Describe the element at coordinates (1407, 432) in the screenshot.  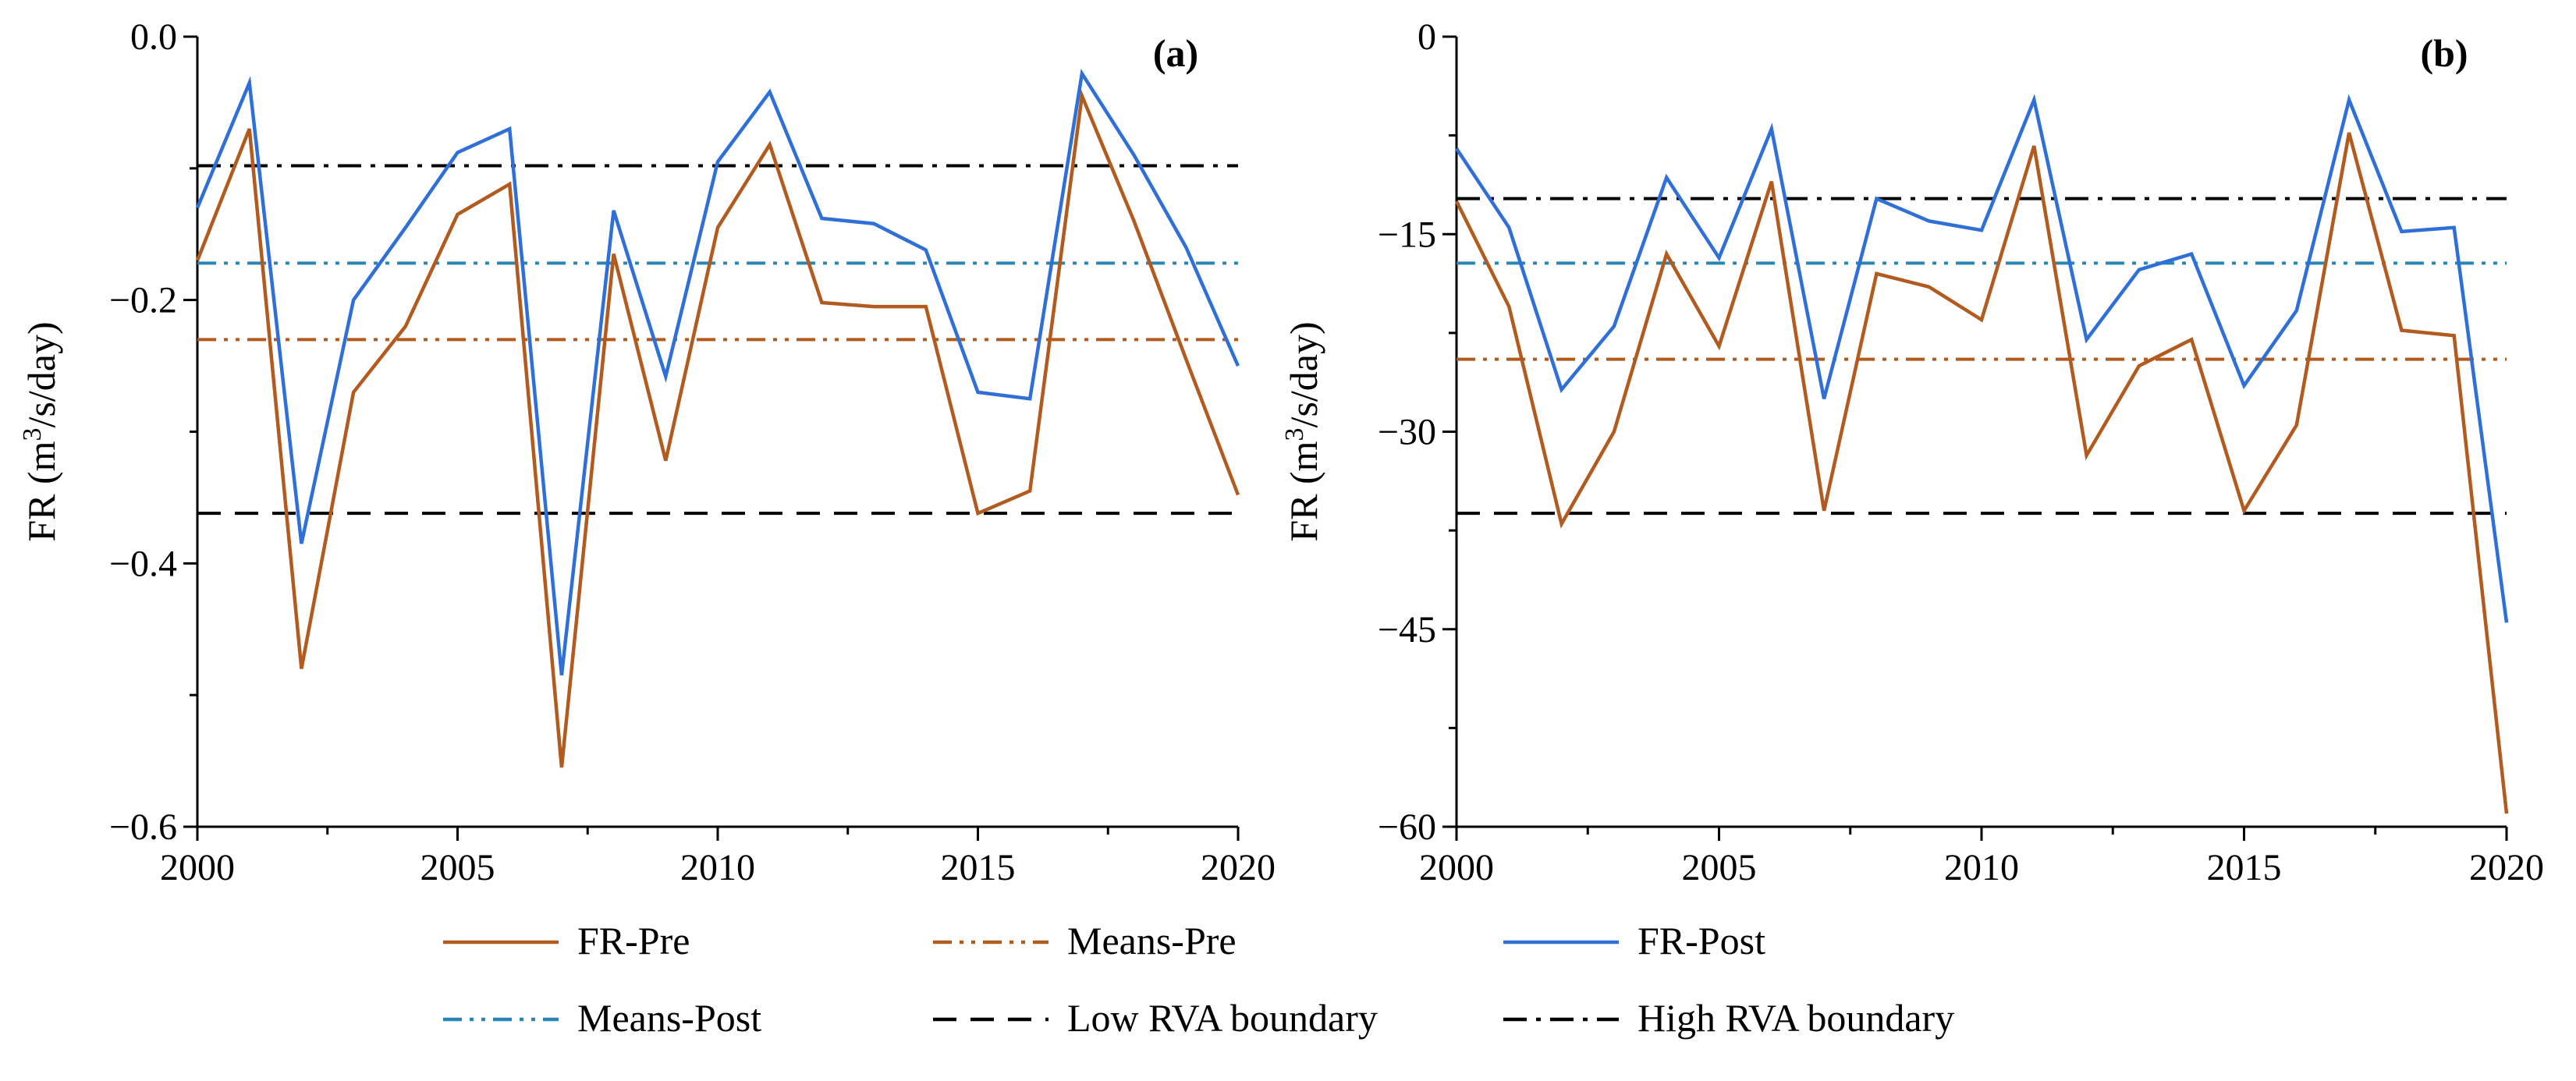
I see `y-tick-label: −30` at that location.